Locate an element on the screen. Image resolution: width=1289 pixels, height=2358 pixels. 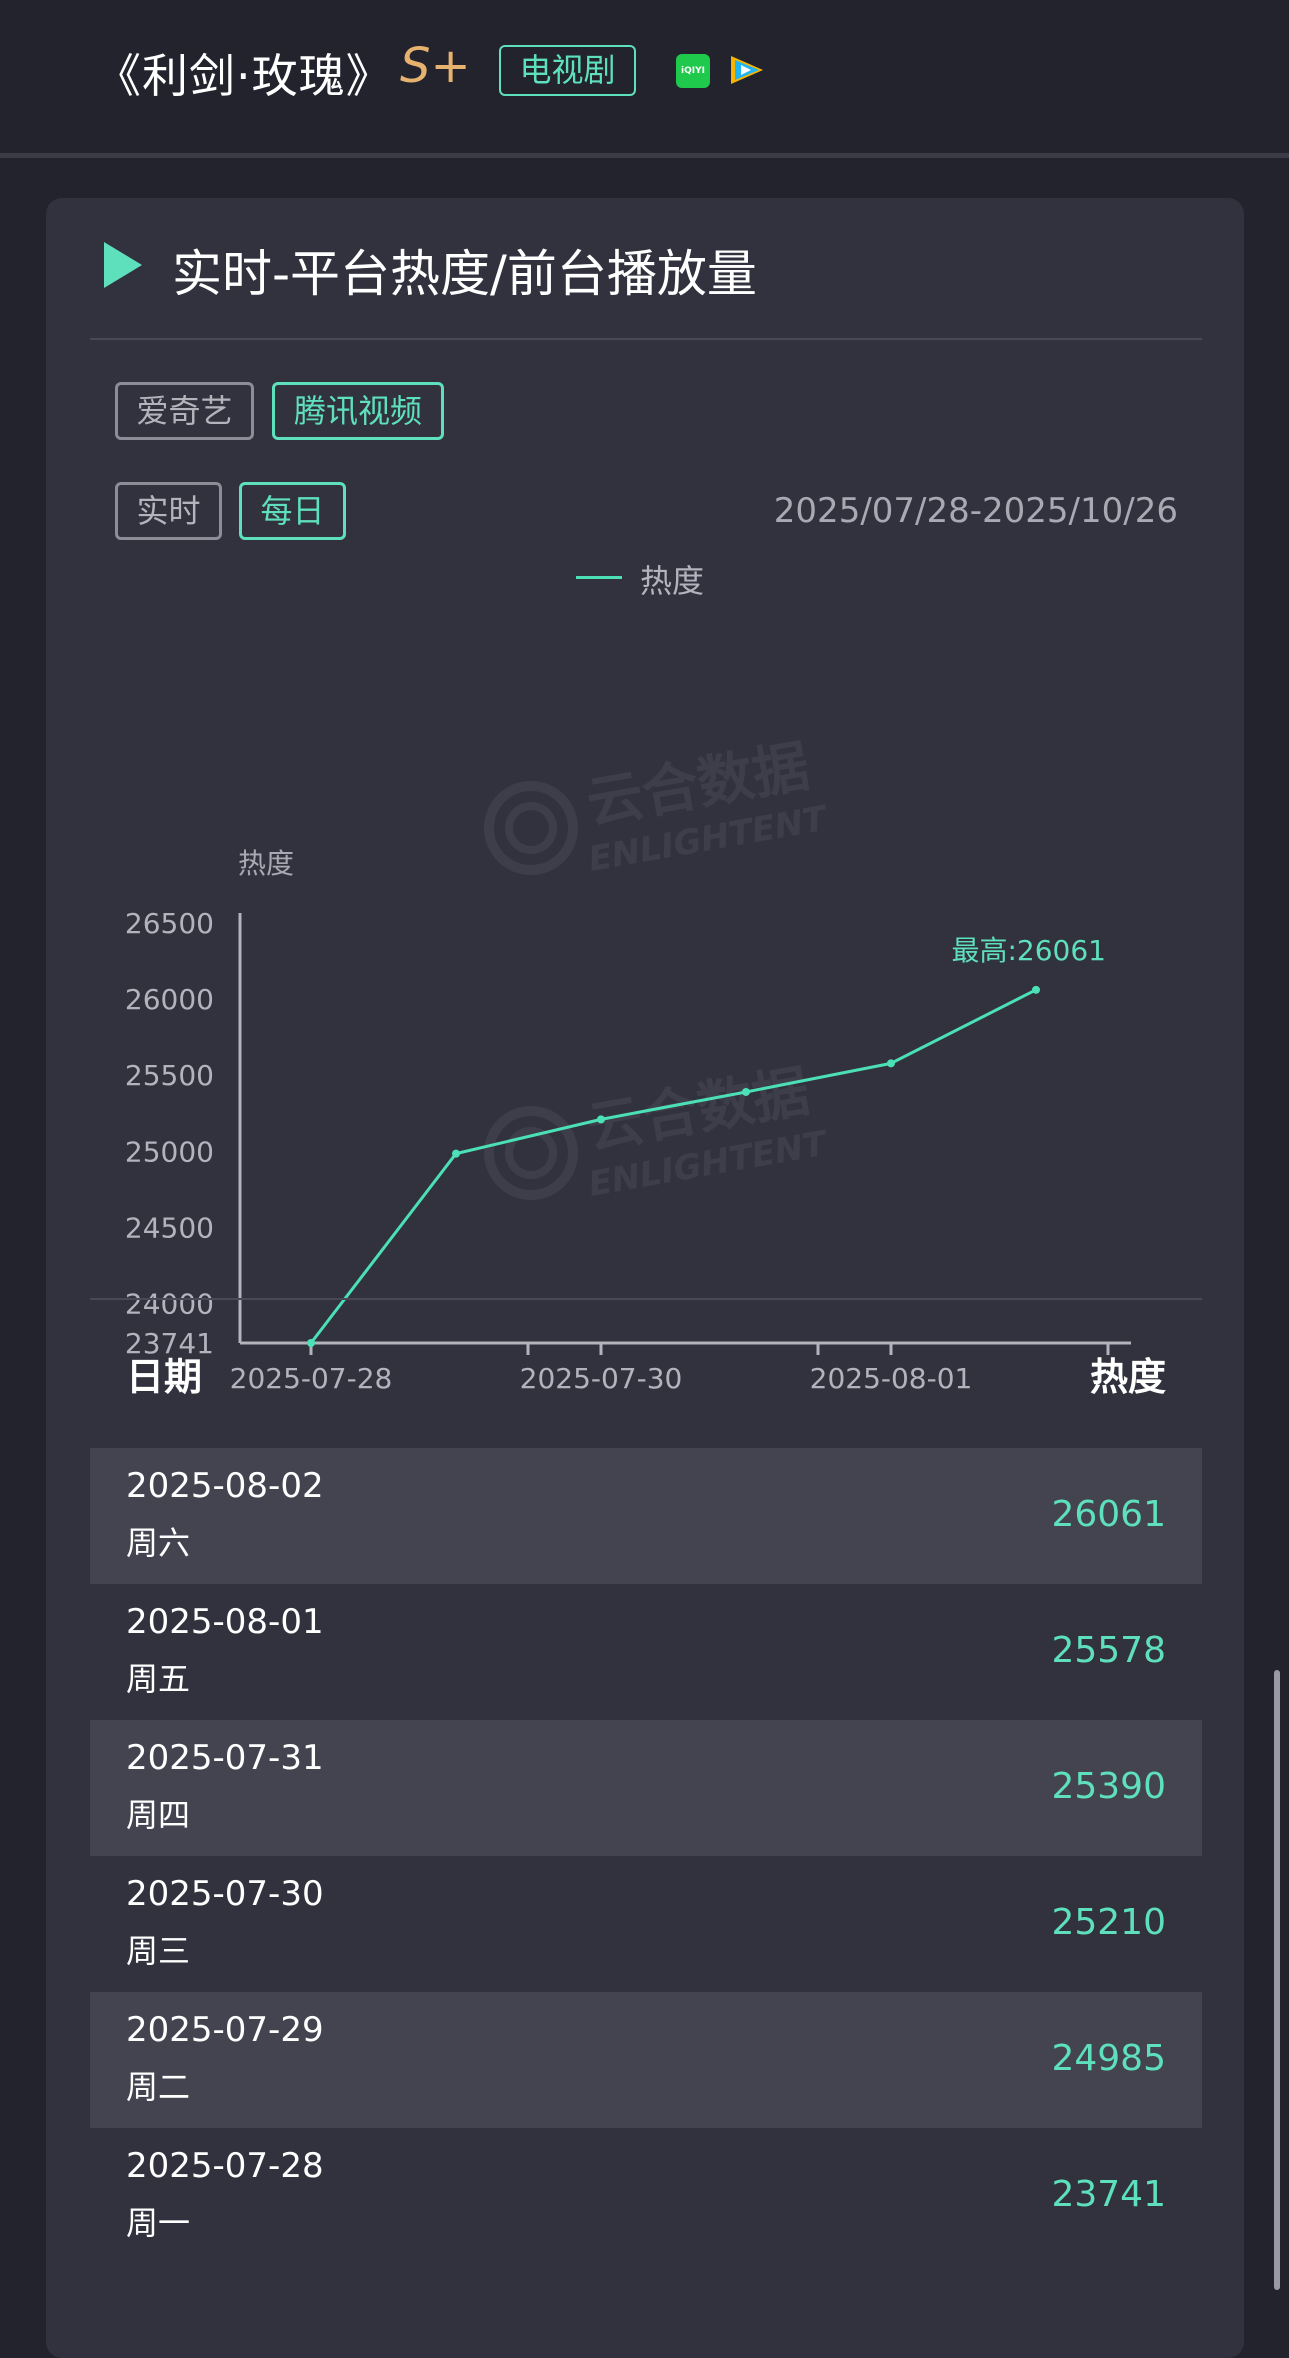
chip-realtime: 实时 is located at coordinates (168, 511).